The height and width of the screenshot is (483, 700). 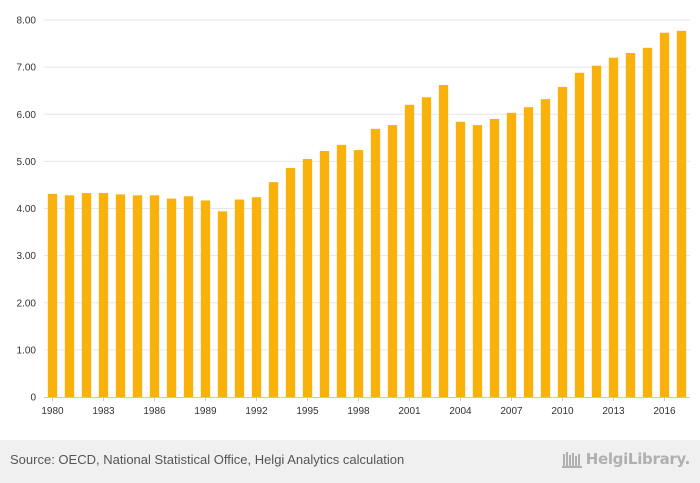 I want to click on x-tick-label: 1995, so click(x=307, y=411).